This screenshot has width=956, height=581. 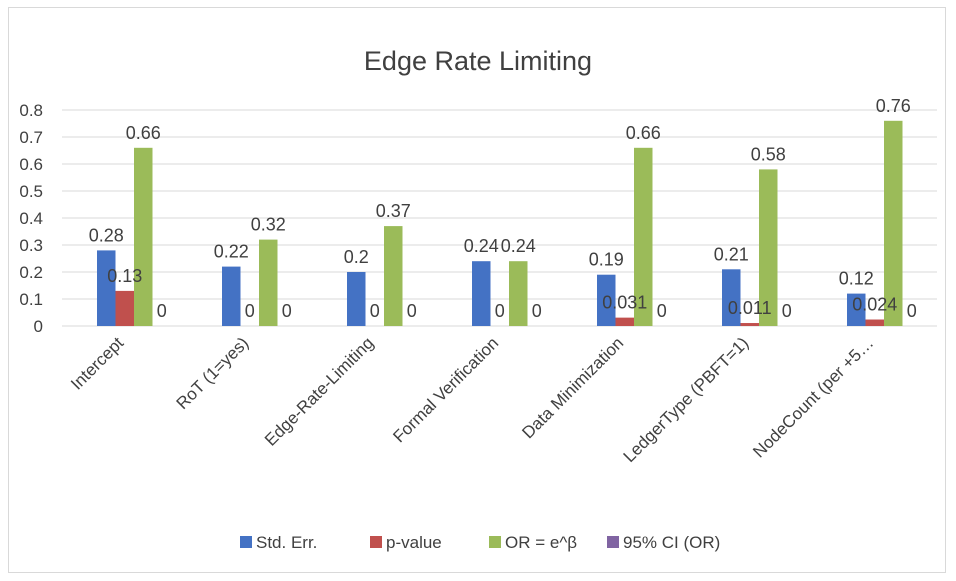 I want to click on y-tick-label: 0.1, so click(x=31, y=299).